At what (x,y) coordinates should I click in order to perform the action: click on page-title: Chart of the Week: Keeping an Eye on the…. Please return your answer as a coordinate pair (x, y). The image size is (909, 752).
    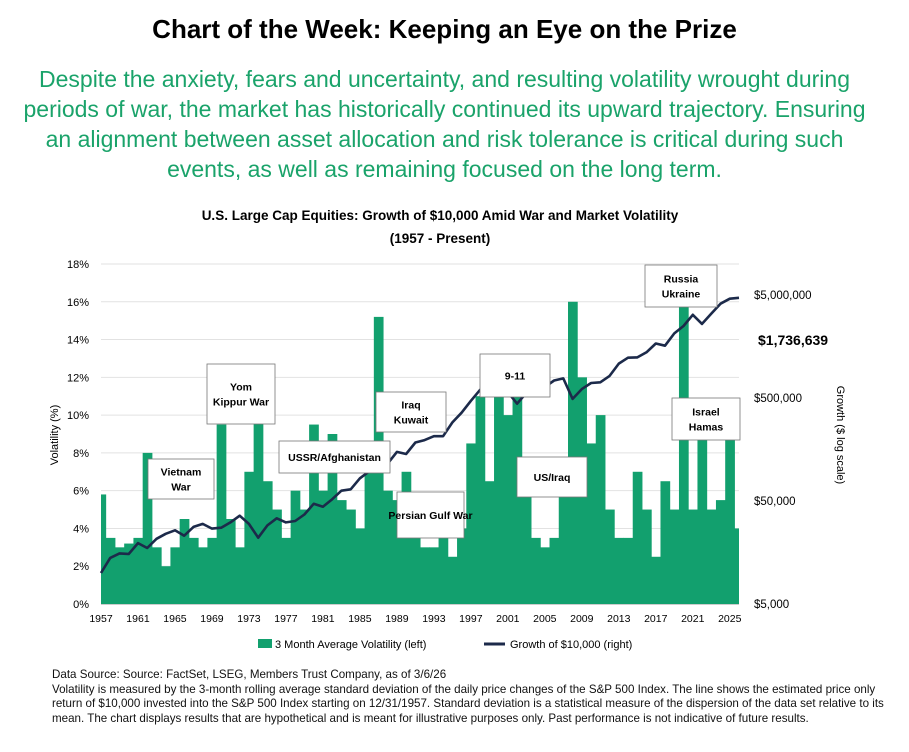
    Looking at the image, I should click on (444, 29).